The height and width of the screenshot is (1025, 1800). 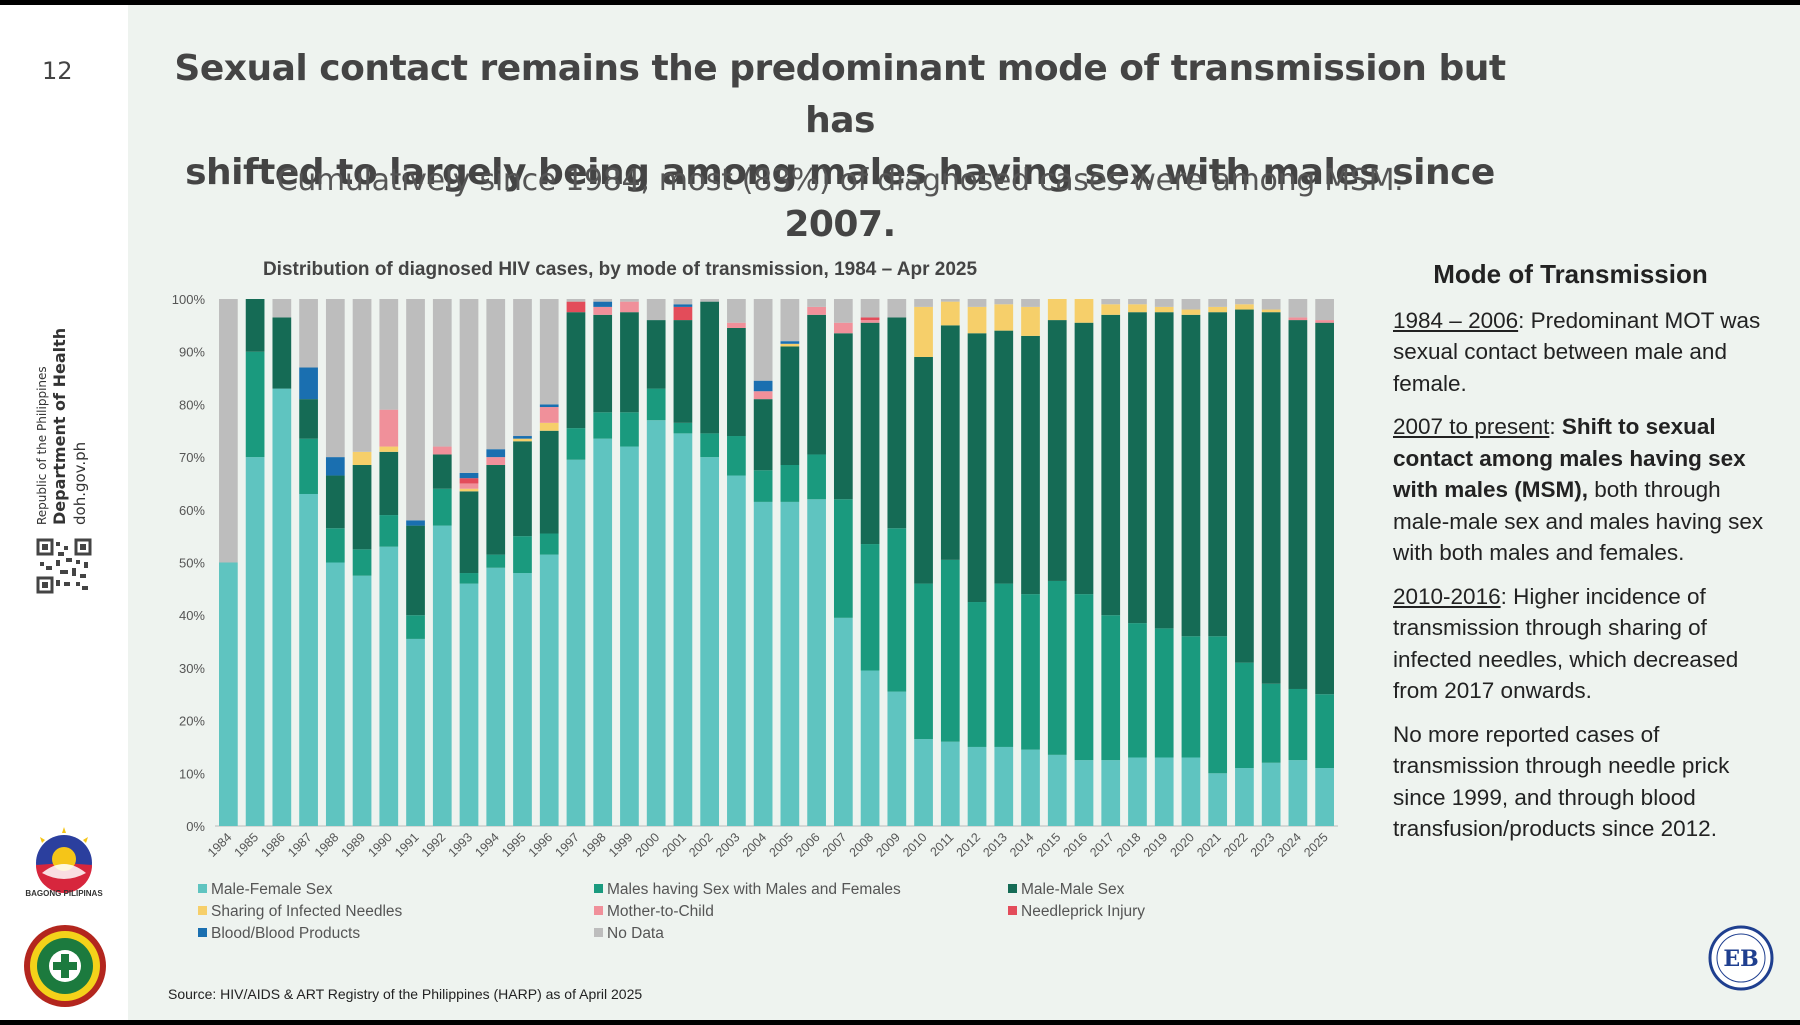 I want to click on legend-item: Needleprick Injury, so click(x=1076, y=912).